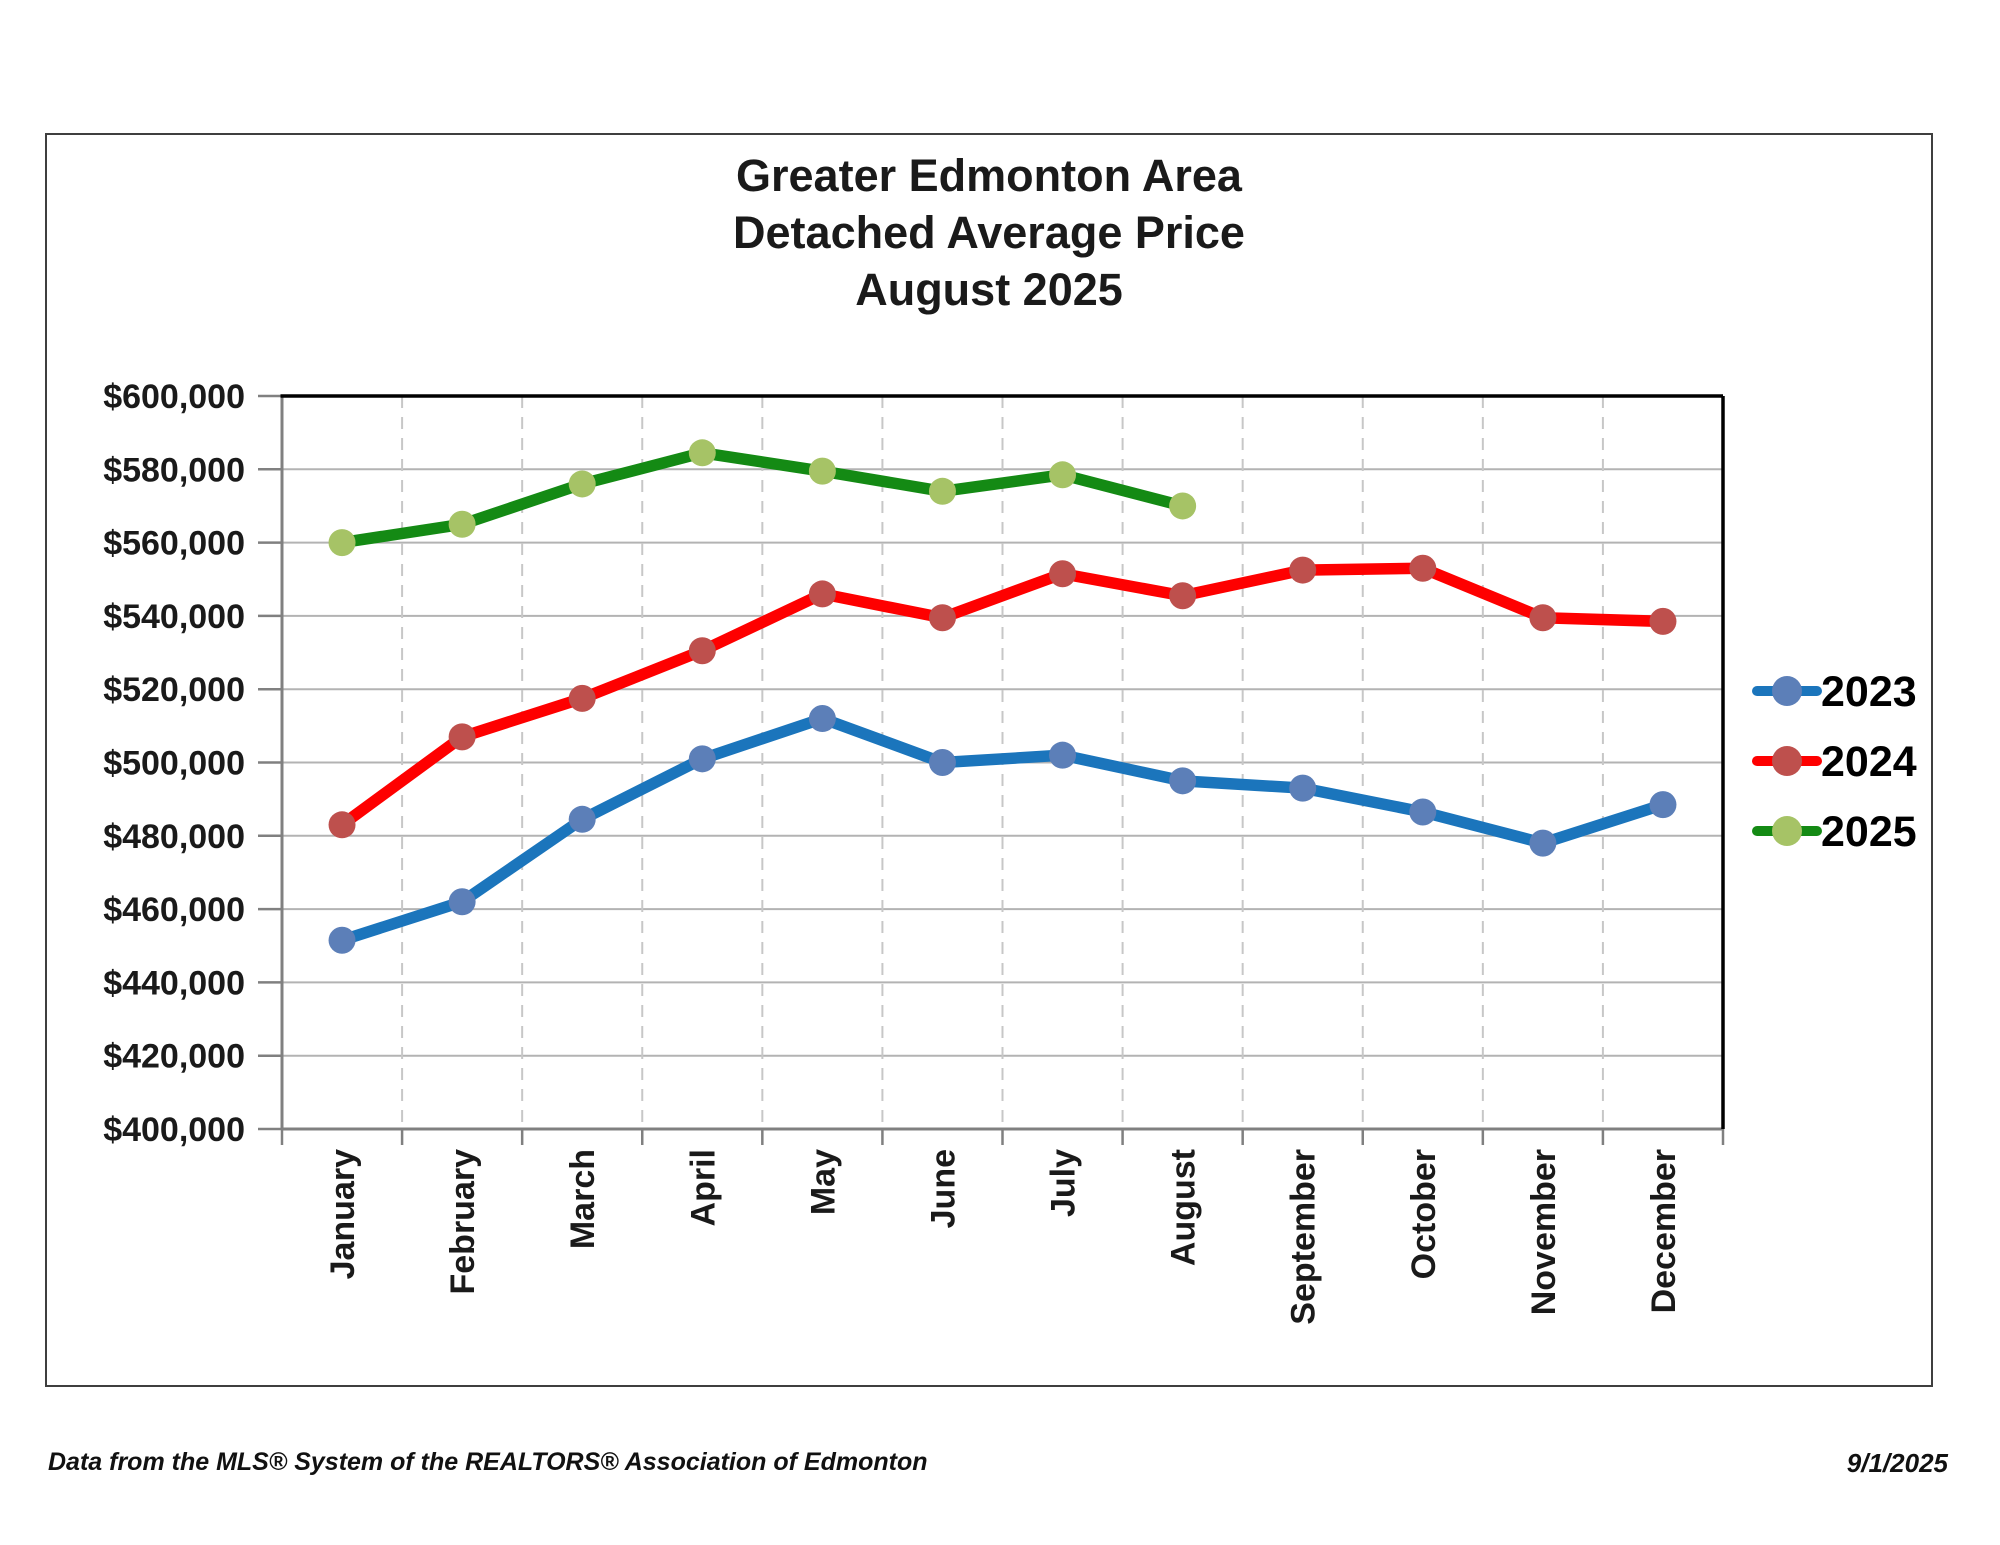 The height and width of the screenshot is (1545, 2000). What do you see at coordinates (582, 819) in the screenshot?
I see `series-2023-point-March` at bounding box center [582, 819].